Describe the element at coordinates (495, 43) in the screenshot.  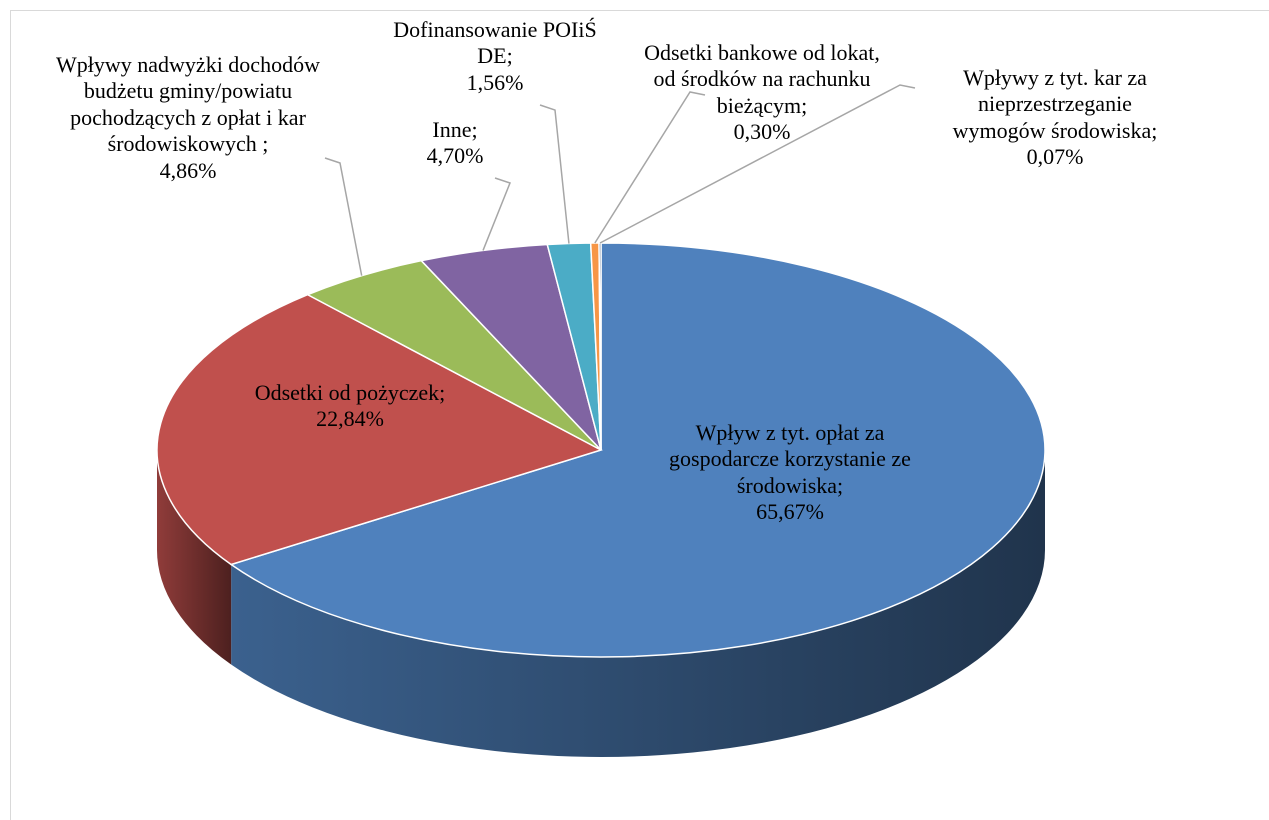
I see `label-category: Dofinansowanie POIiŚ DE;` at that location.